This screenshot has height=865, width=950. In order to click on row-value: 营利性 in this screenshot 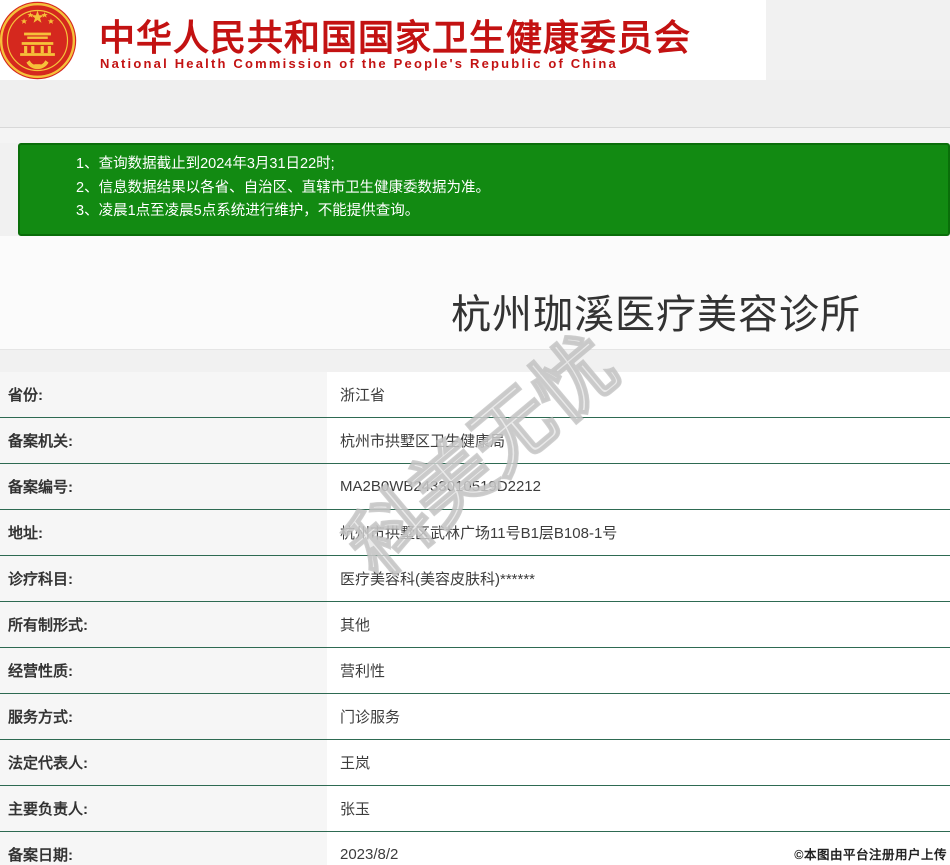, I will do `click(638, 670)`.